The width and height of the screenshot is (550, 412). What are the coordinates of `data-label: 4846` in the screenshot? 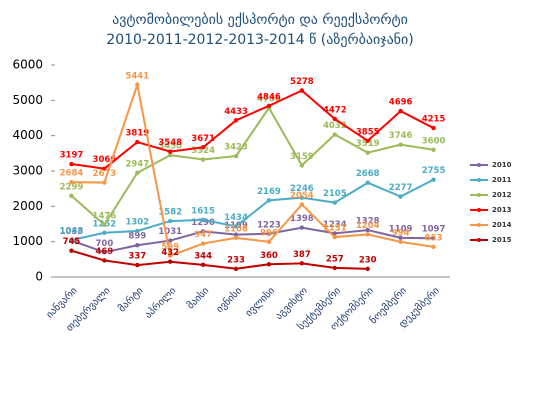 It's located at (269, 97).